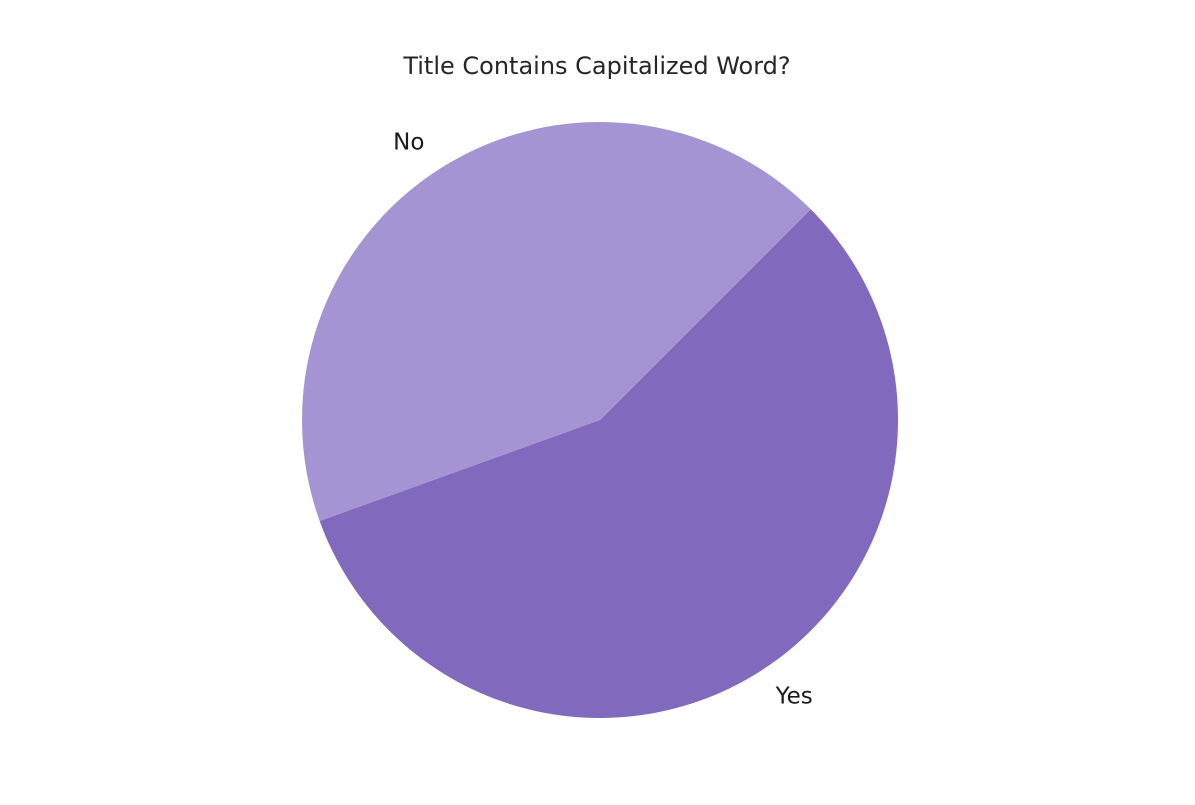 This screenshot has width=1195, height=805. What do you see at coordinates (794, 696) in the screenshot?
I see `slice-label-yes: Yes` at bounding box center [794, 696].